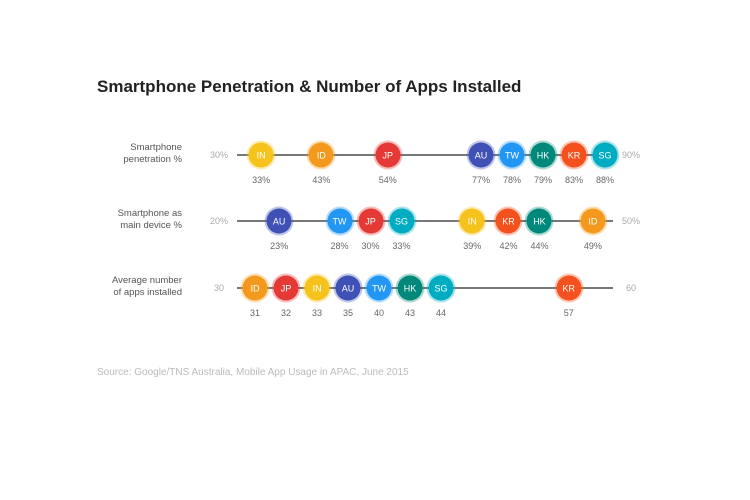  Describe the element at coordinates (149, 213) in the screenshot. I see `row-label-line: Smartphone as` at that location.